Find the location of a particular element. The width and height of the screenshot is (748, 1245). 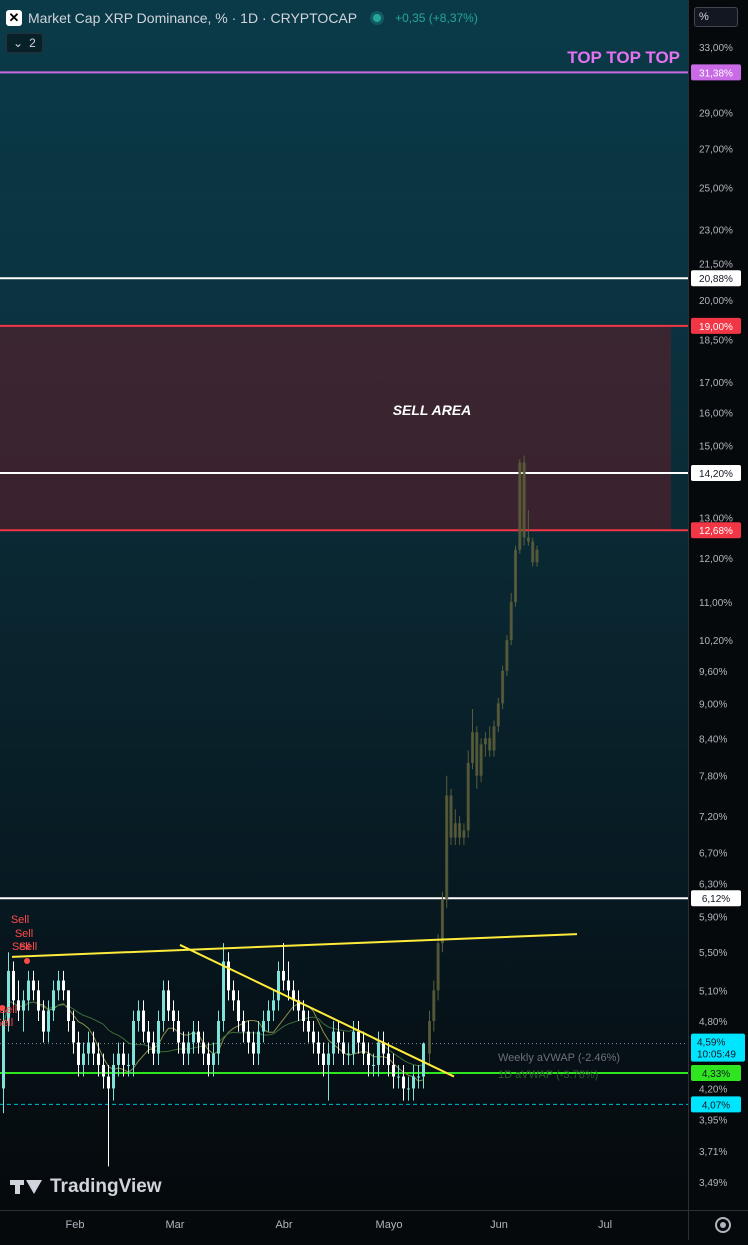

tradingview-logo: TradingView is located at coordinates (86, 1187).